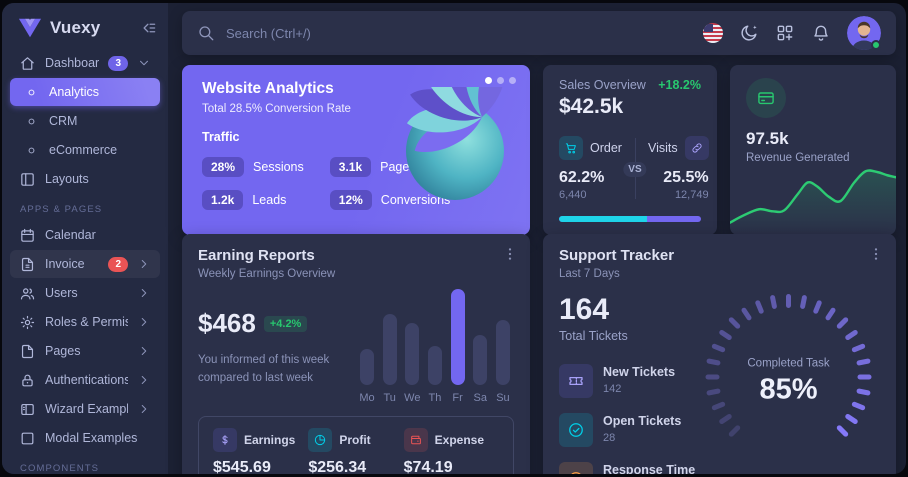 The width and height of the screenshot is (908, 477). What do you see at coordinates (85, 264) in the screenshot?
I see `sidebar-item-invoice: Invoice 2` at bounding box center [85, 264].